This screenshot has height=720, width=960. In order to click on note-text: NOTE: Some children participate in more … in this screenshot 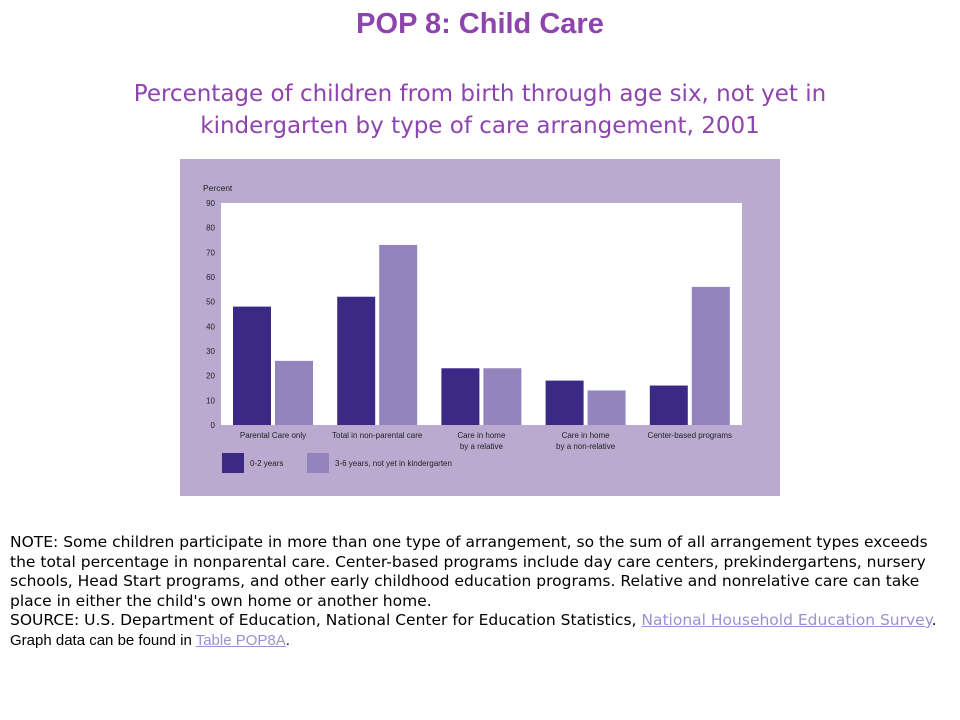, I will do `click(469, 571)`.